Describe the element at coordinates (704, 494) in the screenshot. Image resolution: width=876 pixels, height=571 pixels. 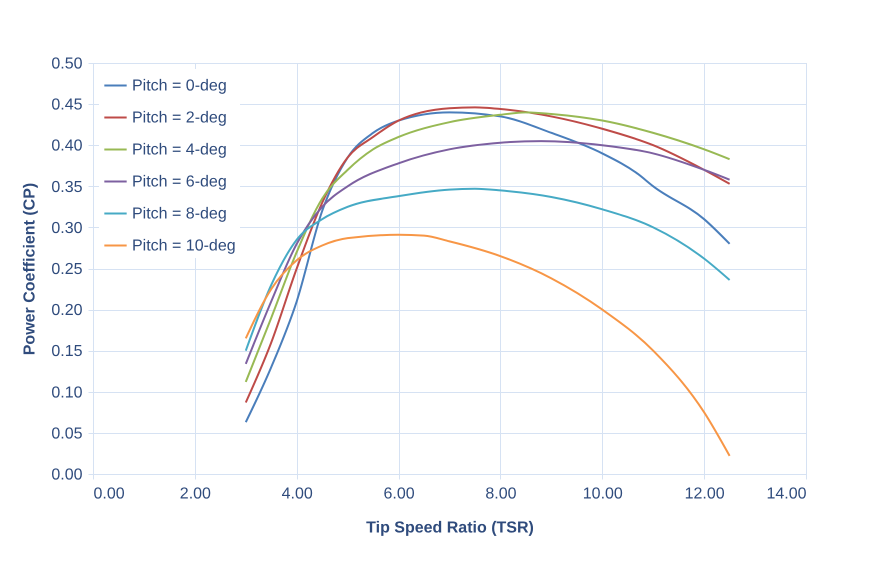
I see `x-tick-label: 12.00` at that location.